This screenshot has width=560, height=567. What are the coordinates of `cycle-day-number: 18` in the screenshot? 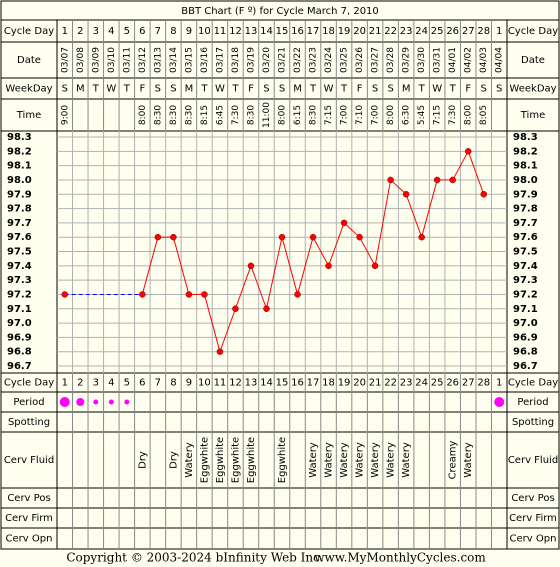 It's located at (328, 31).